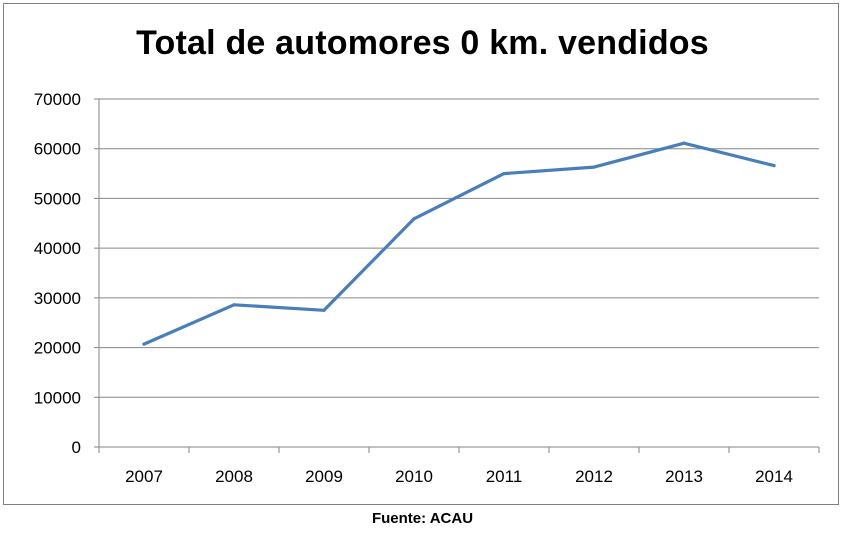  I want to click on y-tick-label: 10000, so click(57, 397).